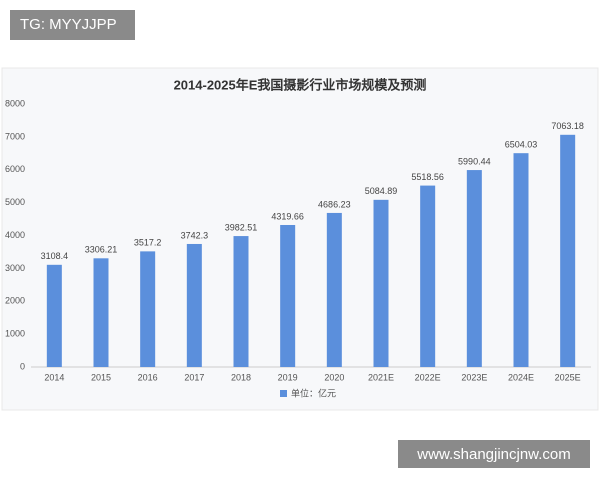 This screenshot has width=600, height=485. I want to click on legend-swatch, so click(283, 393).